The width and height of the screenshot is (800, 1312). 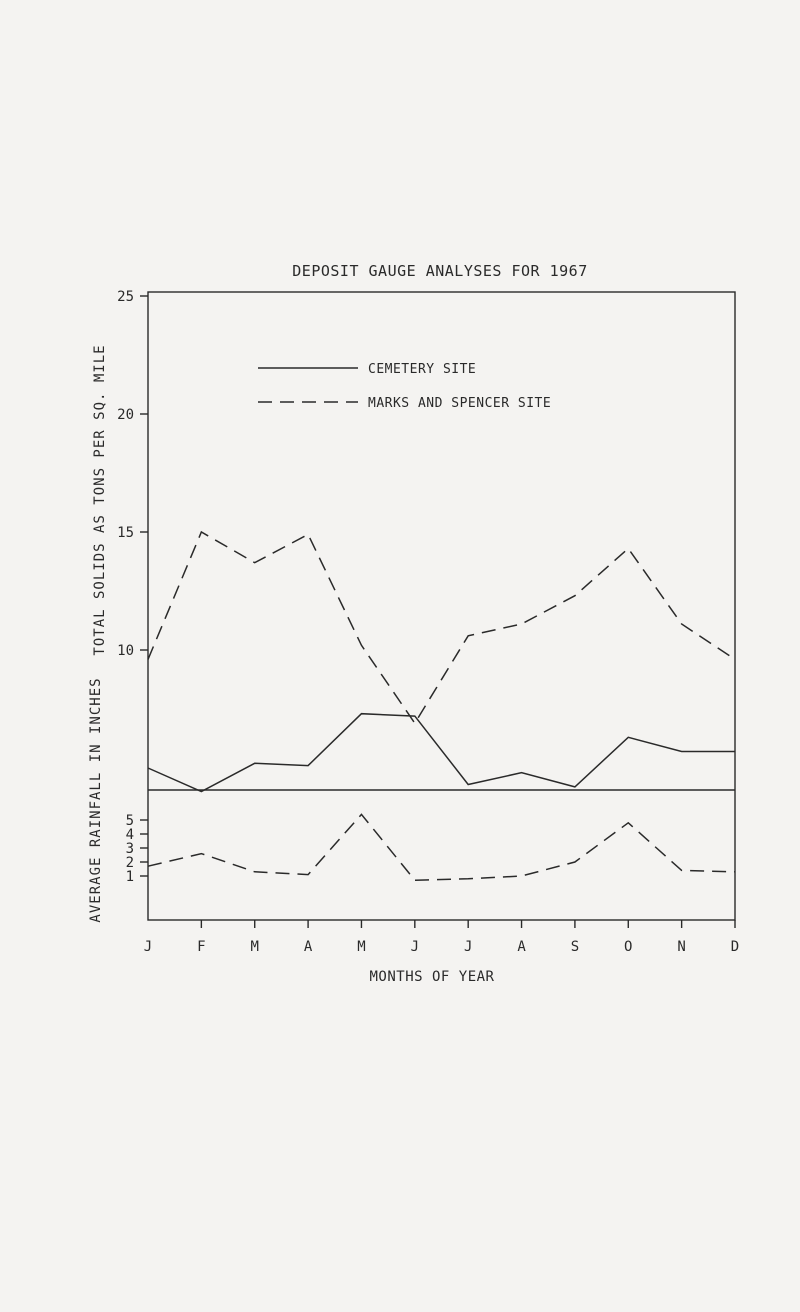 What do you see at coordinates (575, 947) in the screenshot?
I see `x-tick-label: S` at bounding box center [575, 947].